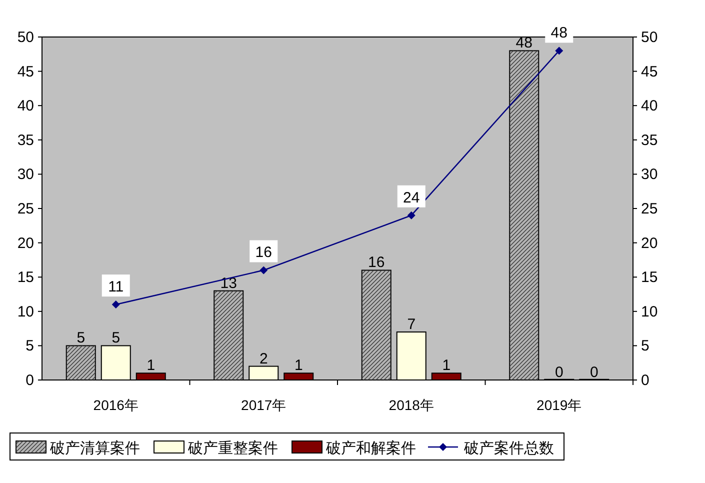 Image resolution: width=705 pixels, height=483 pixels. I want to click on y2-tick-label: 5, so click(645, 346).